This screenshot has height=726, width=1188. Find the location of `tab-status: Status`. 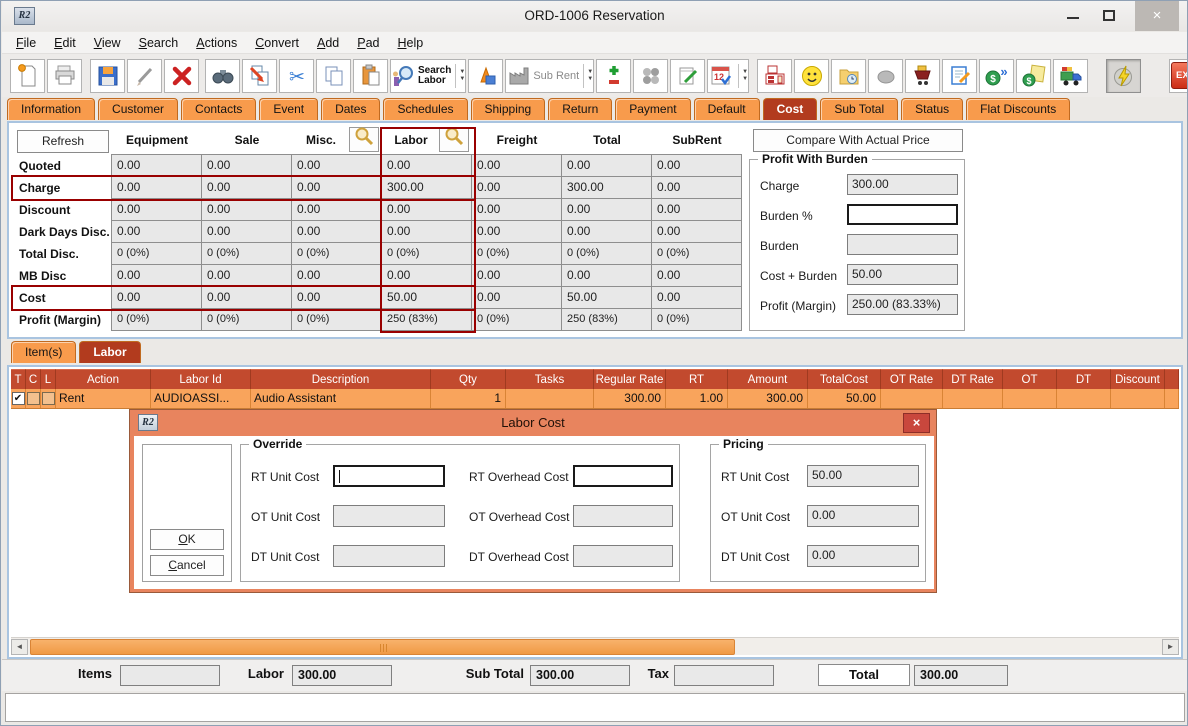

tab-status: Status is located at coordinates (932, 109).